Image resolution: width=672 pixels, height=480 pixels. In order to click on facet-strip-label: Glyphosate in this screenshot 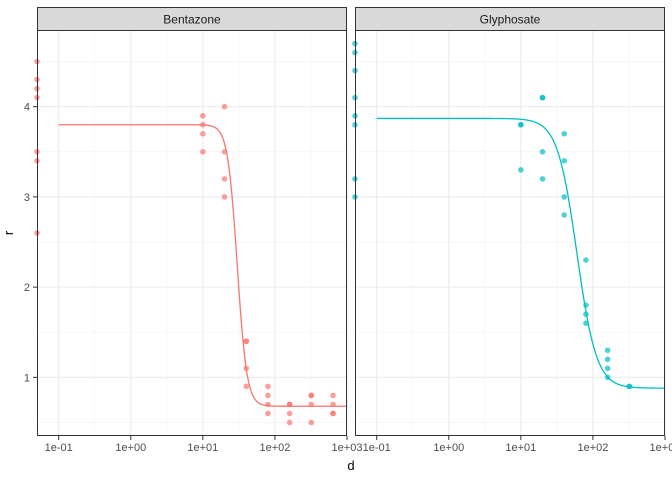, I will do `click(510, 20)`.